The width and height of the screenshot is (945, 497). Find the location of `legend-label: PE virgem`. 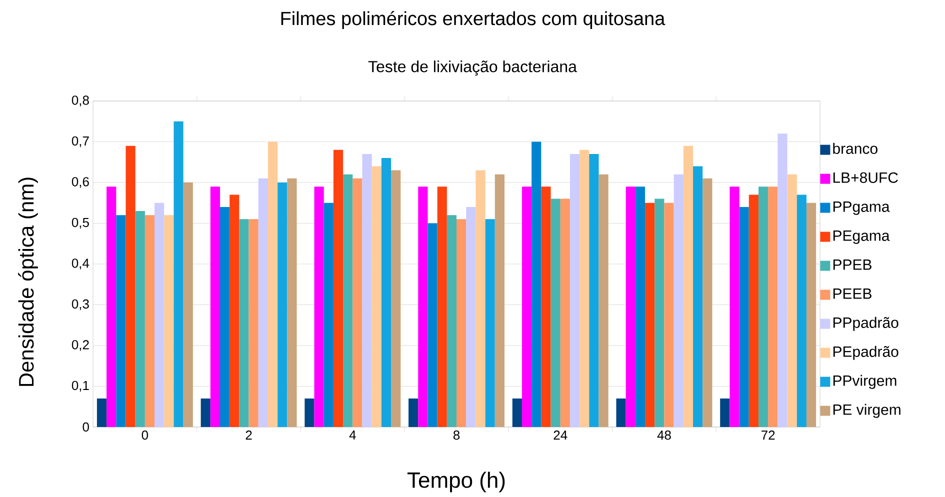

legend-label: PE virgem is located at coordinates (866, 411).